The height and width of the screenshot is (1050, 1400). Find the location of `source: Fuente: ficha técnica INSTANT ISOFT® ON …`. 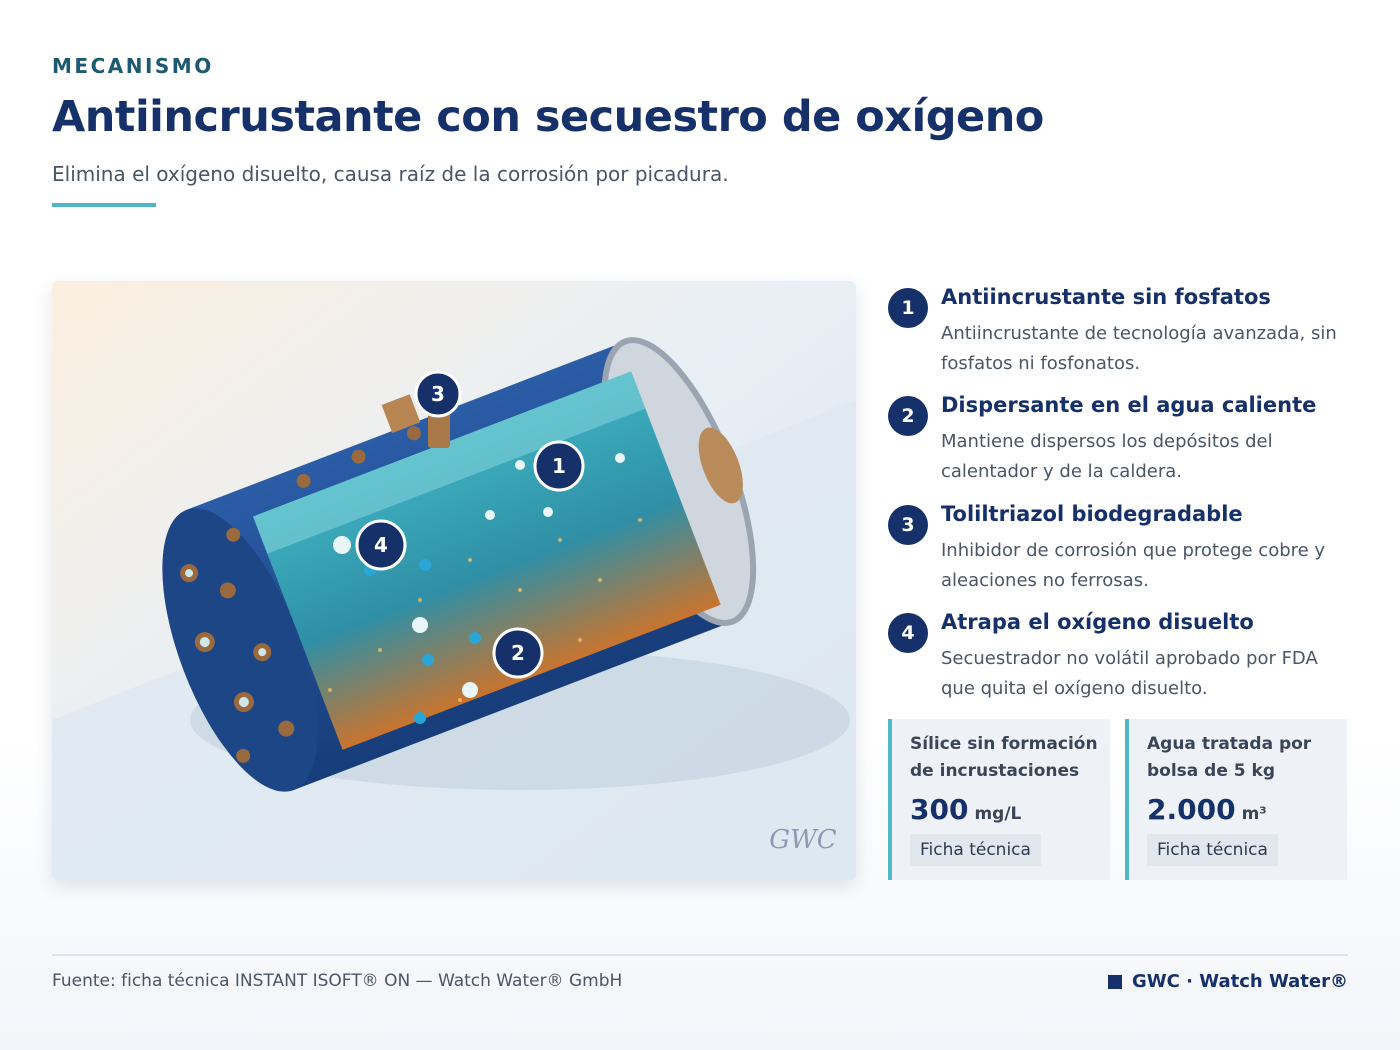

source: Fuente: ficha técnica INSTANT ISOFT® ON … is located at coordinates (337, 981).